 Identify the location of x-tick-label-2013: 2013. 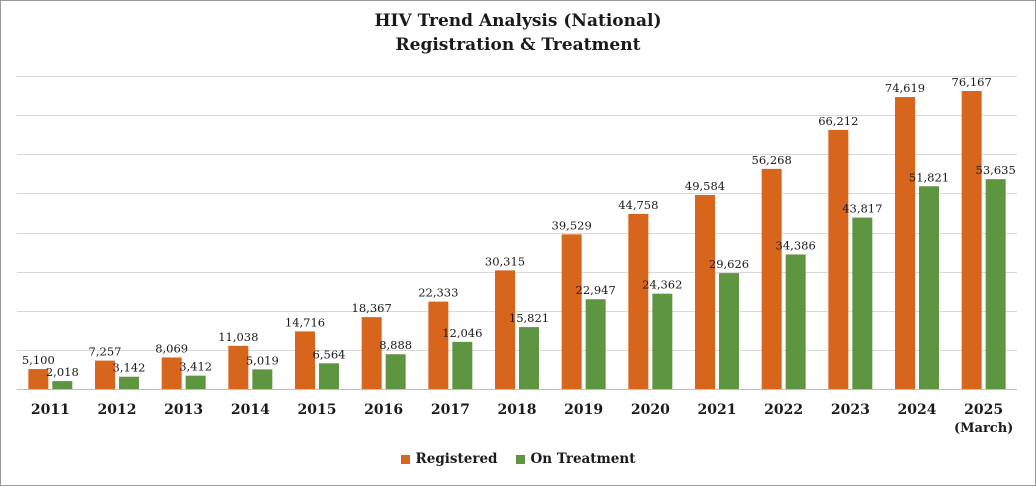
(183, 410).